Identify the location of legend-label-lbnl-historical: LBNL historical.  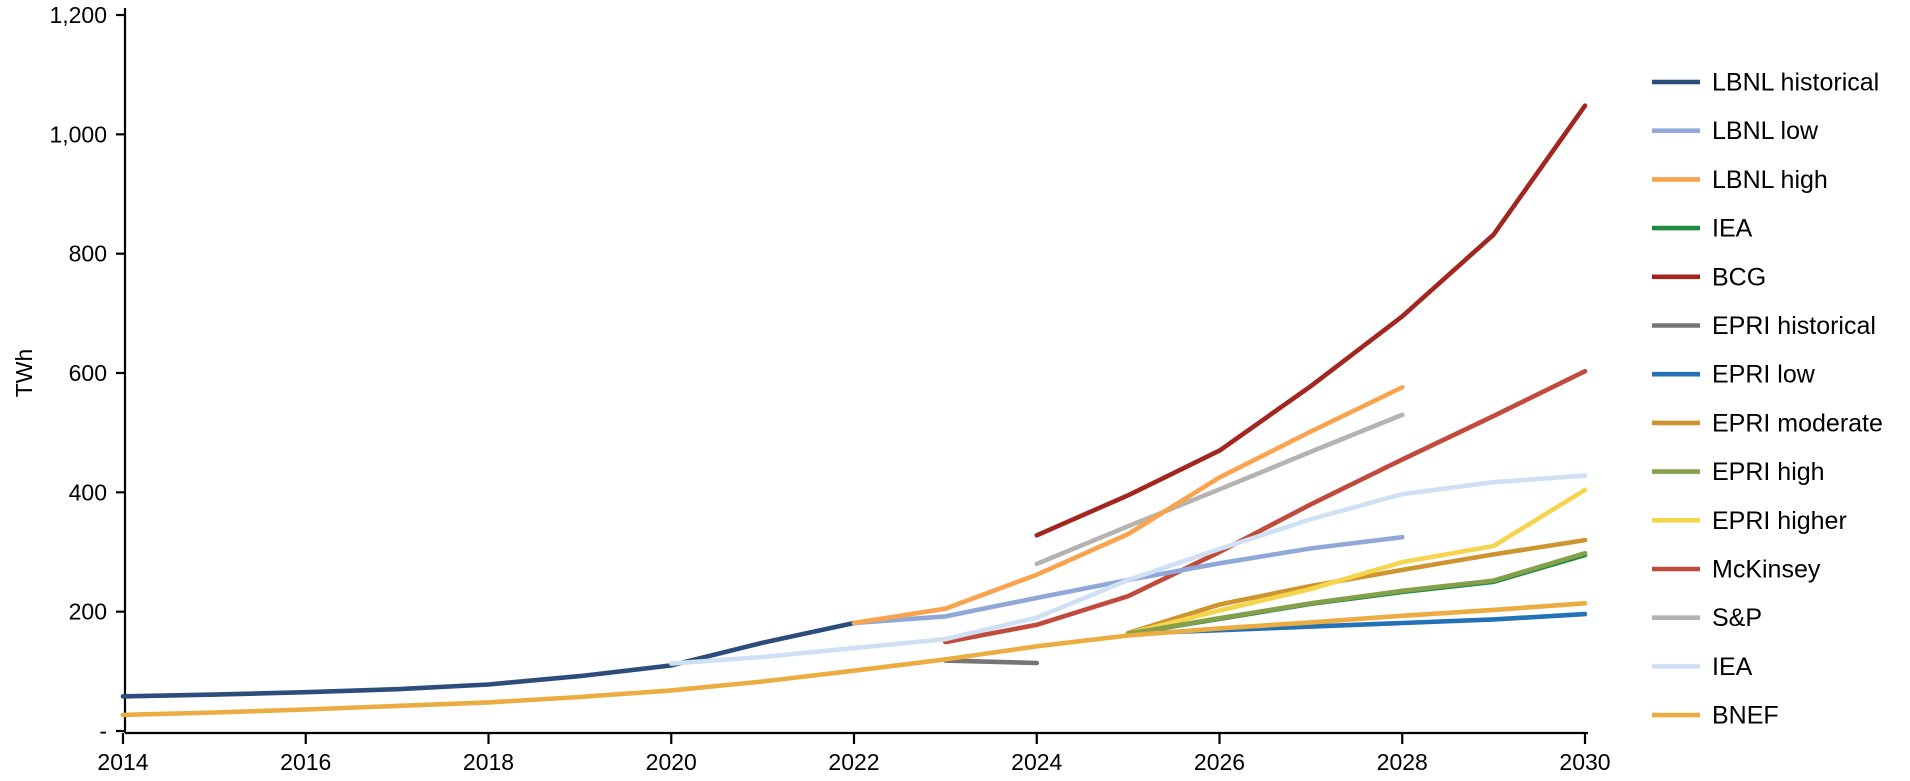
(1795, 83).